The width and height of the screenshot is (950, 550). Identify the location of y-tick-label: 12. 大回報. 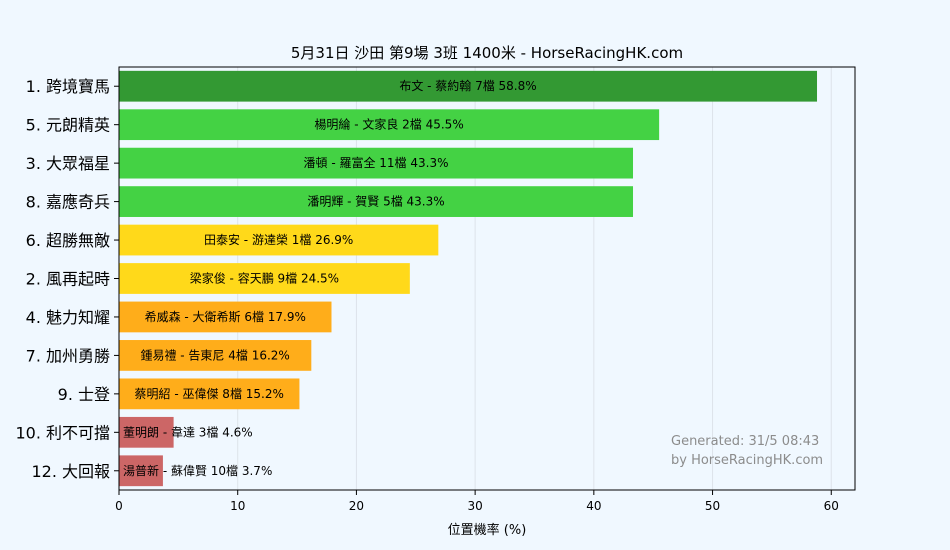
(70, 471).